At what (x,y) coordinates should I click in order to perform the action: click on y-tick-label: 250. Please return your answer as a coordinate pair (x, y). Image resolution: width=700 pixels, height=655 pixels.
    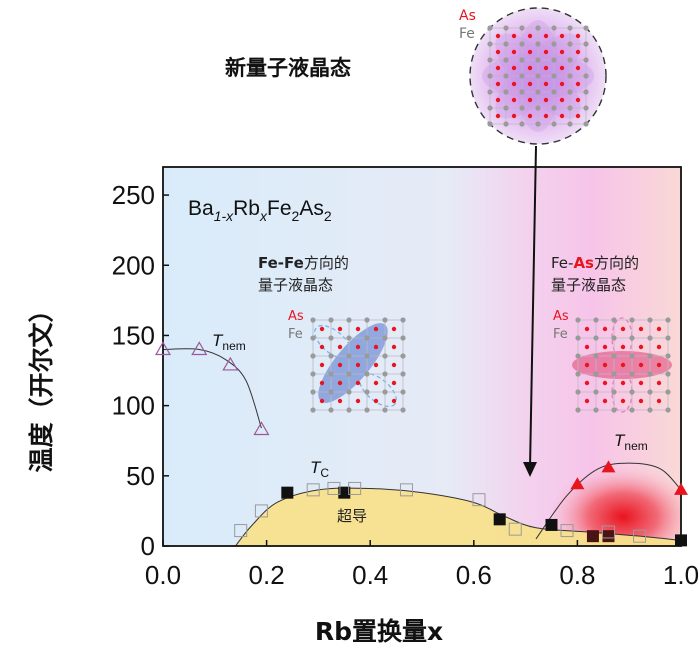
    Looking at the image, I should click on (133, 195).